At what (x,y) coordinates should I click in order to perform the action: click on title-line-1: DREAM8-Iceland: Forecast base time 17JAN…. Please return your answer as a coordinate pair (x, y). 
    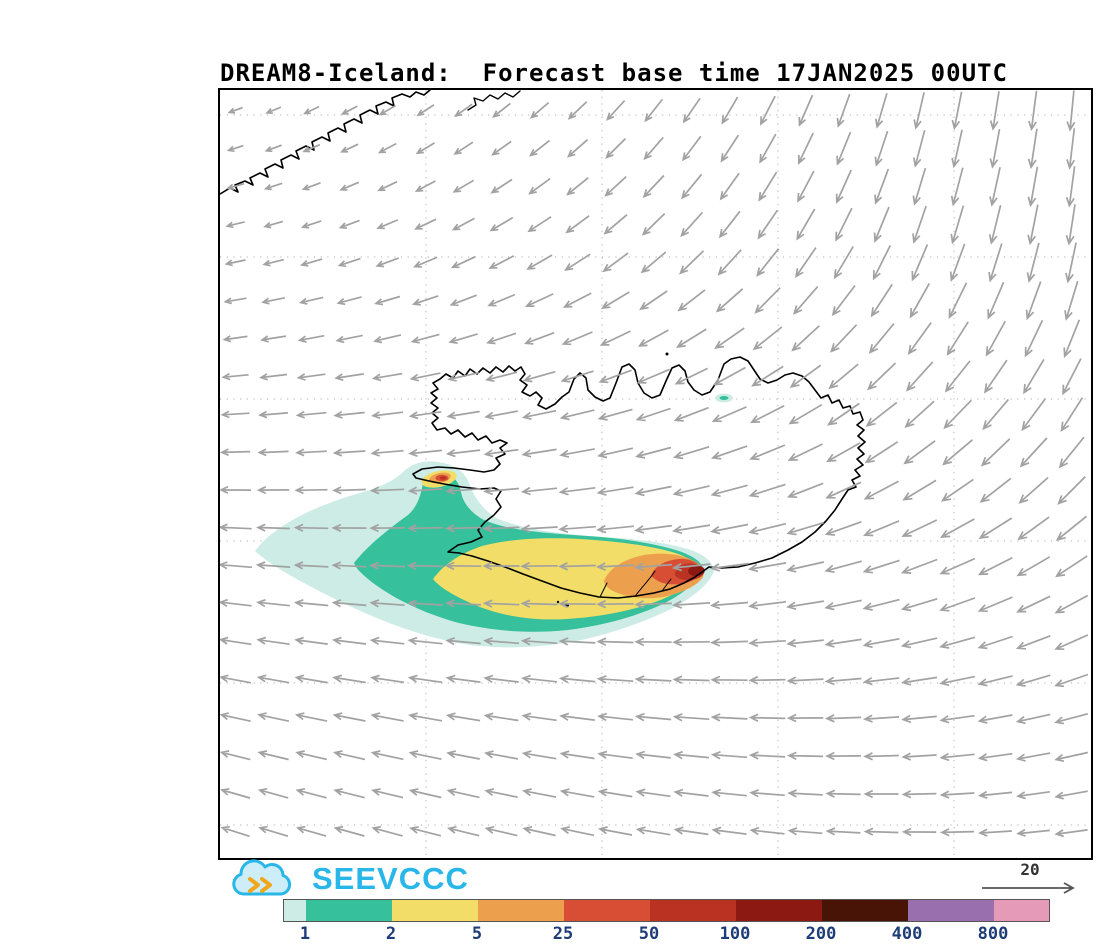
    Looking at the image, I should click on (614, 73).